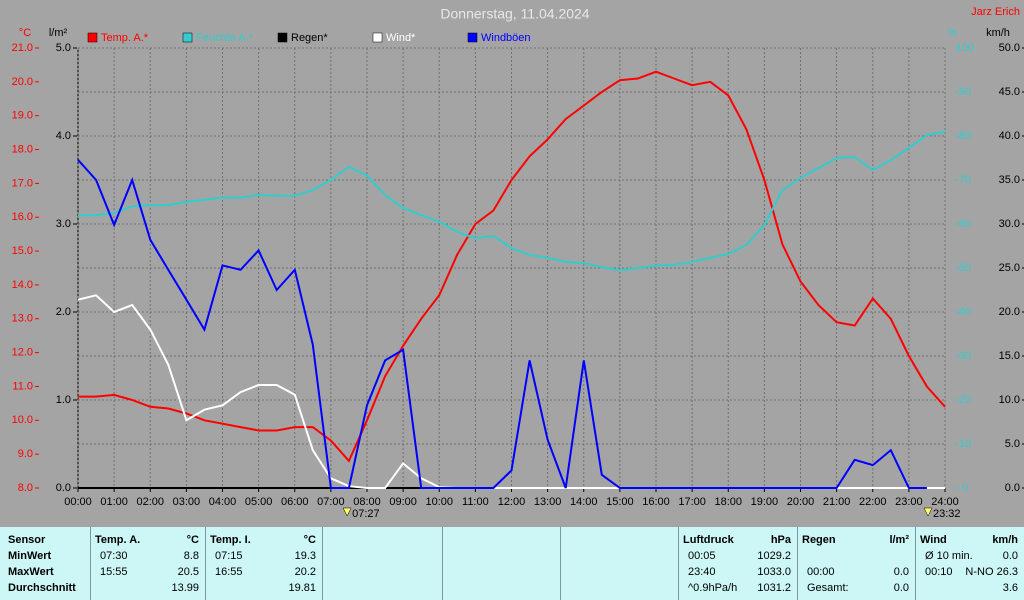  I want to click on y3-tick-label: 40, so click(965, 312).